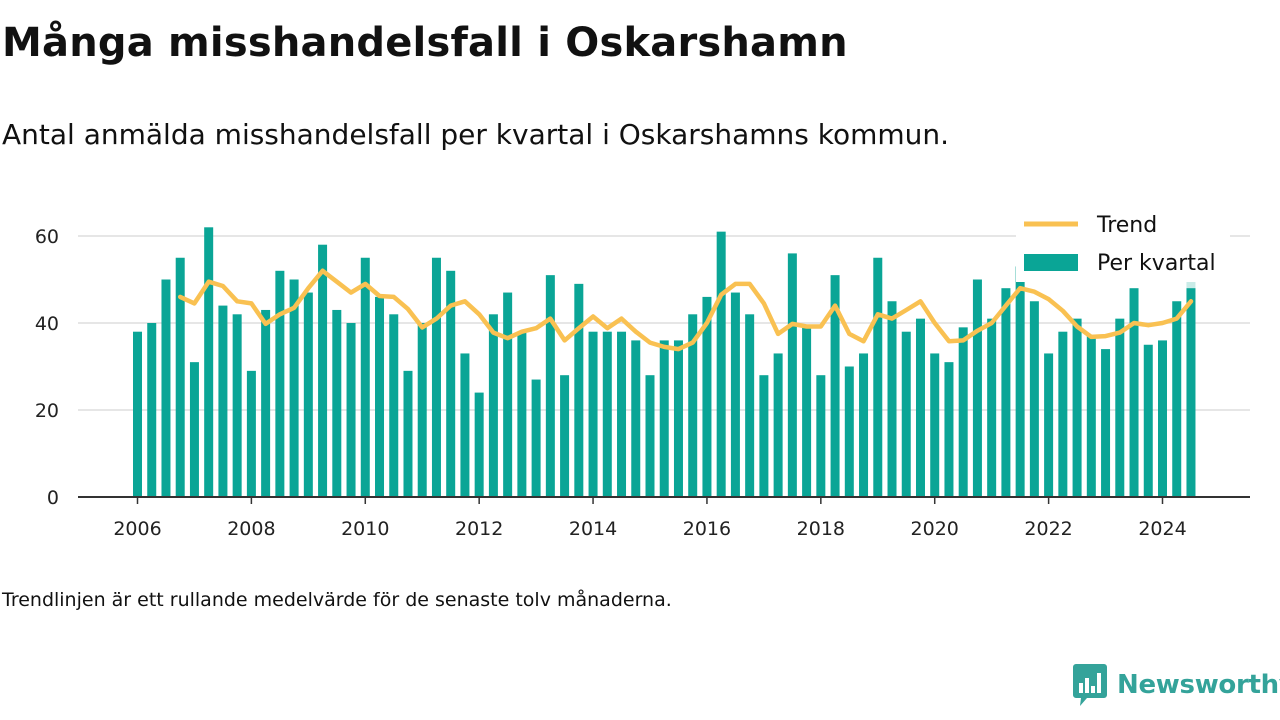  What do you see at coordinates (47, 324) in the screenshot?
I see `y-tick-label: 40` at bounding box center [47, 324].